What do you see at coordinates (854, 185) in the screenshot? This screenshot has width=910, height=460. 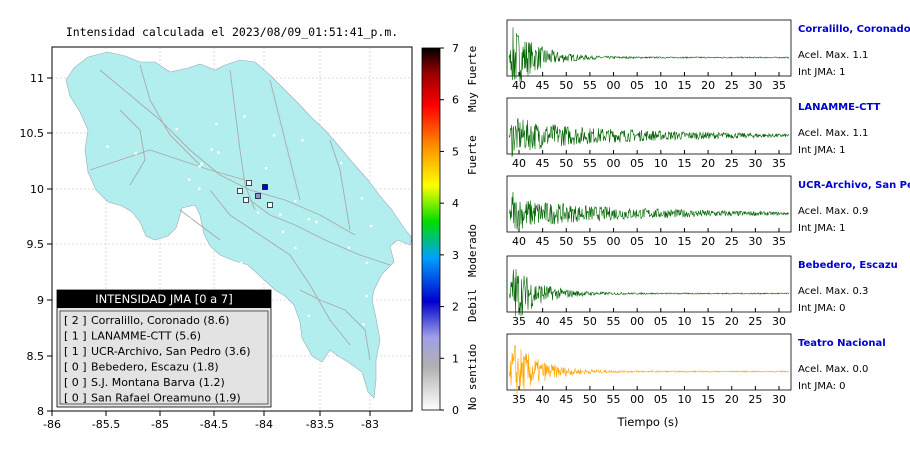 I see `station-name: UCR-Archivo, San Pedro` at bounding box center [854, 185].